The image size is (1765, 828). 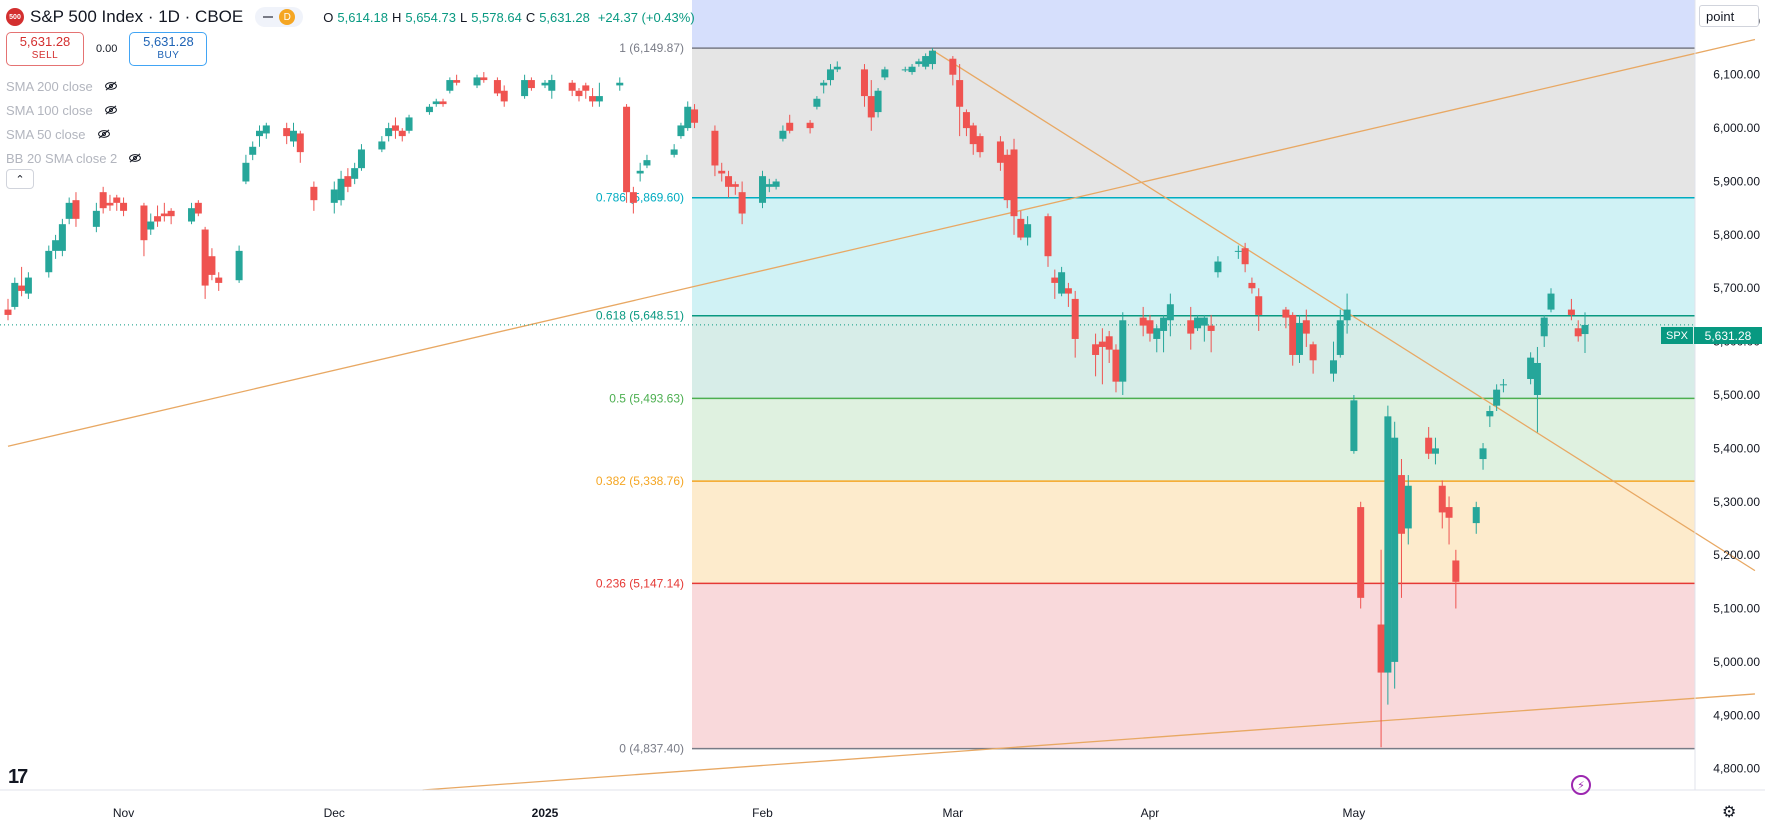 What do you see at coordinates (640, 481) in the screenshot?
I see `fib-level-label: 0.382 (5,338.76)` at bounding box center [640, 481].